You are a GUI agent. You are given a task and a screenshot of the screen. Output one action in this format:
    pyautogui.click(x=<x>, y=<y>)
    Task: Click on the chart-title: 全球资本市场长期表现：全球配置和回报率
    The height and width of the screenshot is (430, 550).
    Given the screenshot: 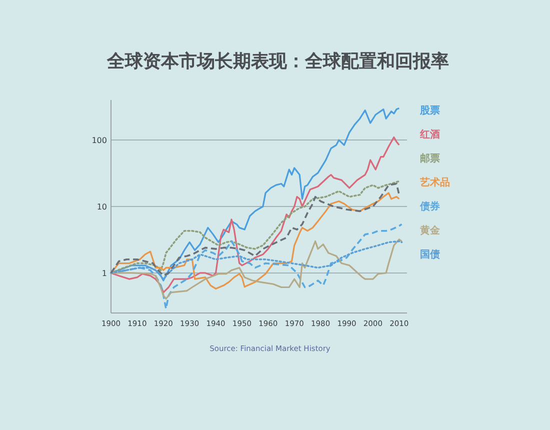 What is the action you would take?
    pyautogui.click(x=277, y=61)
    